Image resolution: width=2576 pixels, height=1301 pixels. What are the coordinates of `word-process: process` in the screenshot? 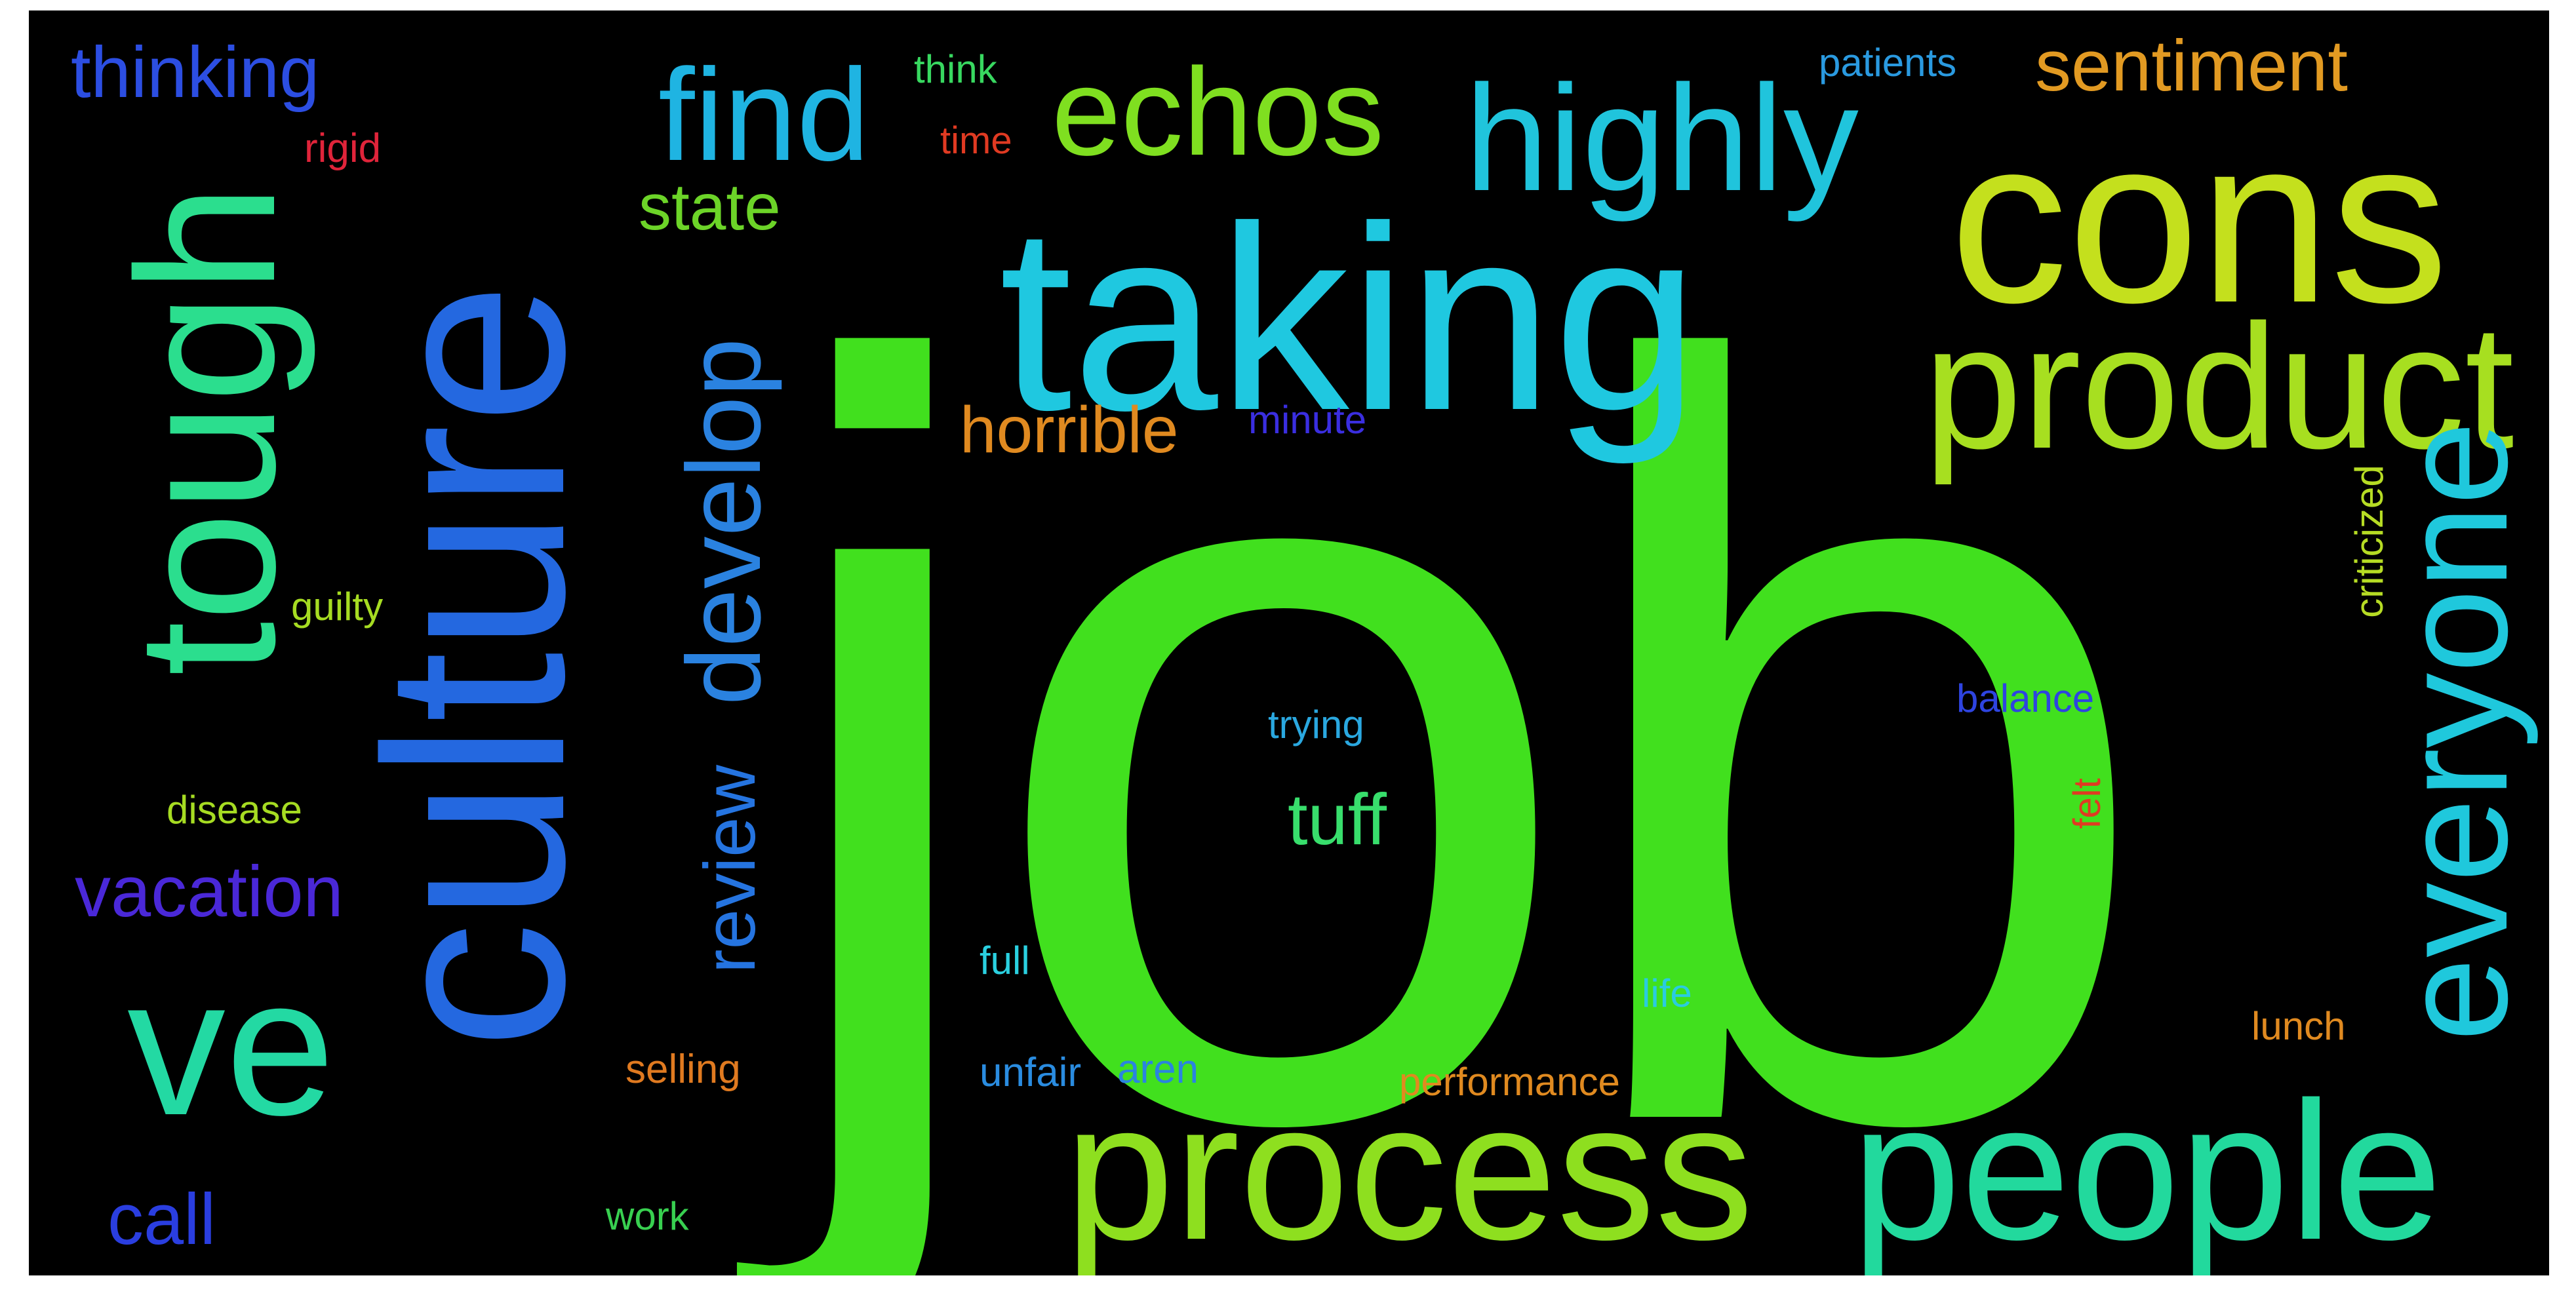 It's located at (1409, 1167).